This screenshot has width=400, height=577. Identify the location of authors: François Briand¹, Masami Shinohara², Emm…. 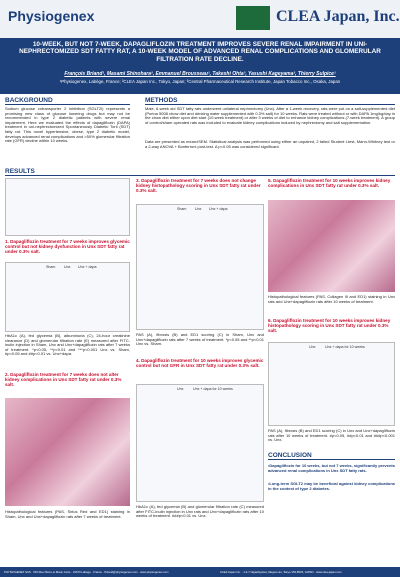
(200, 74).